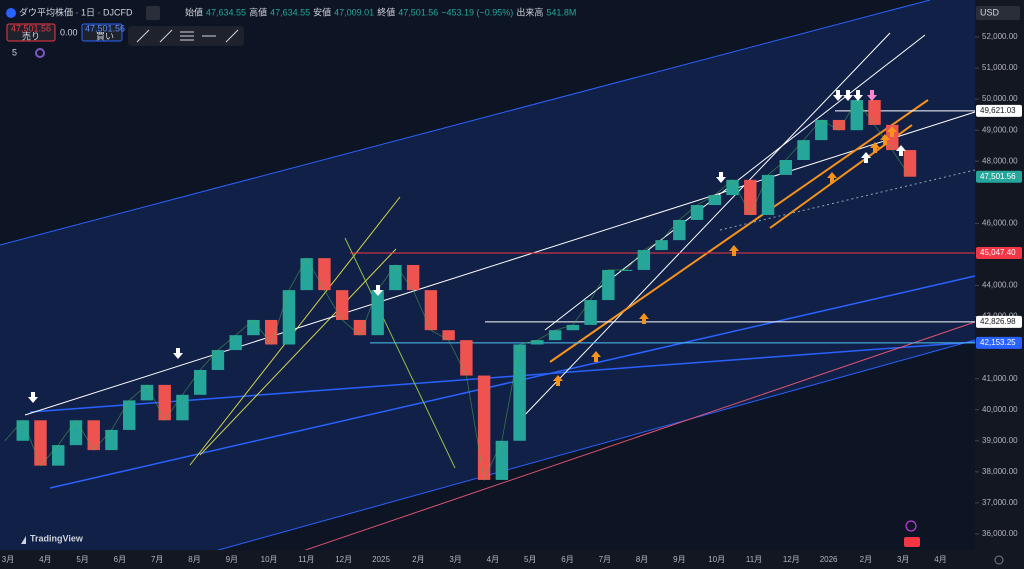 The width and height of the screenshot is (1024, 569). I want to click on ohlc-close-label: 終値, so click(386, 11).